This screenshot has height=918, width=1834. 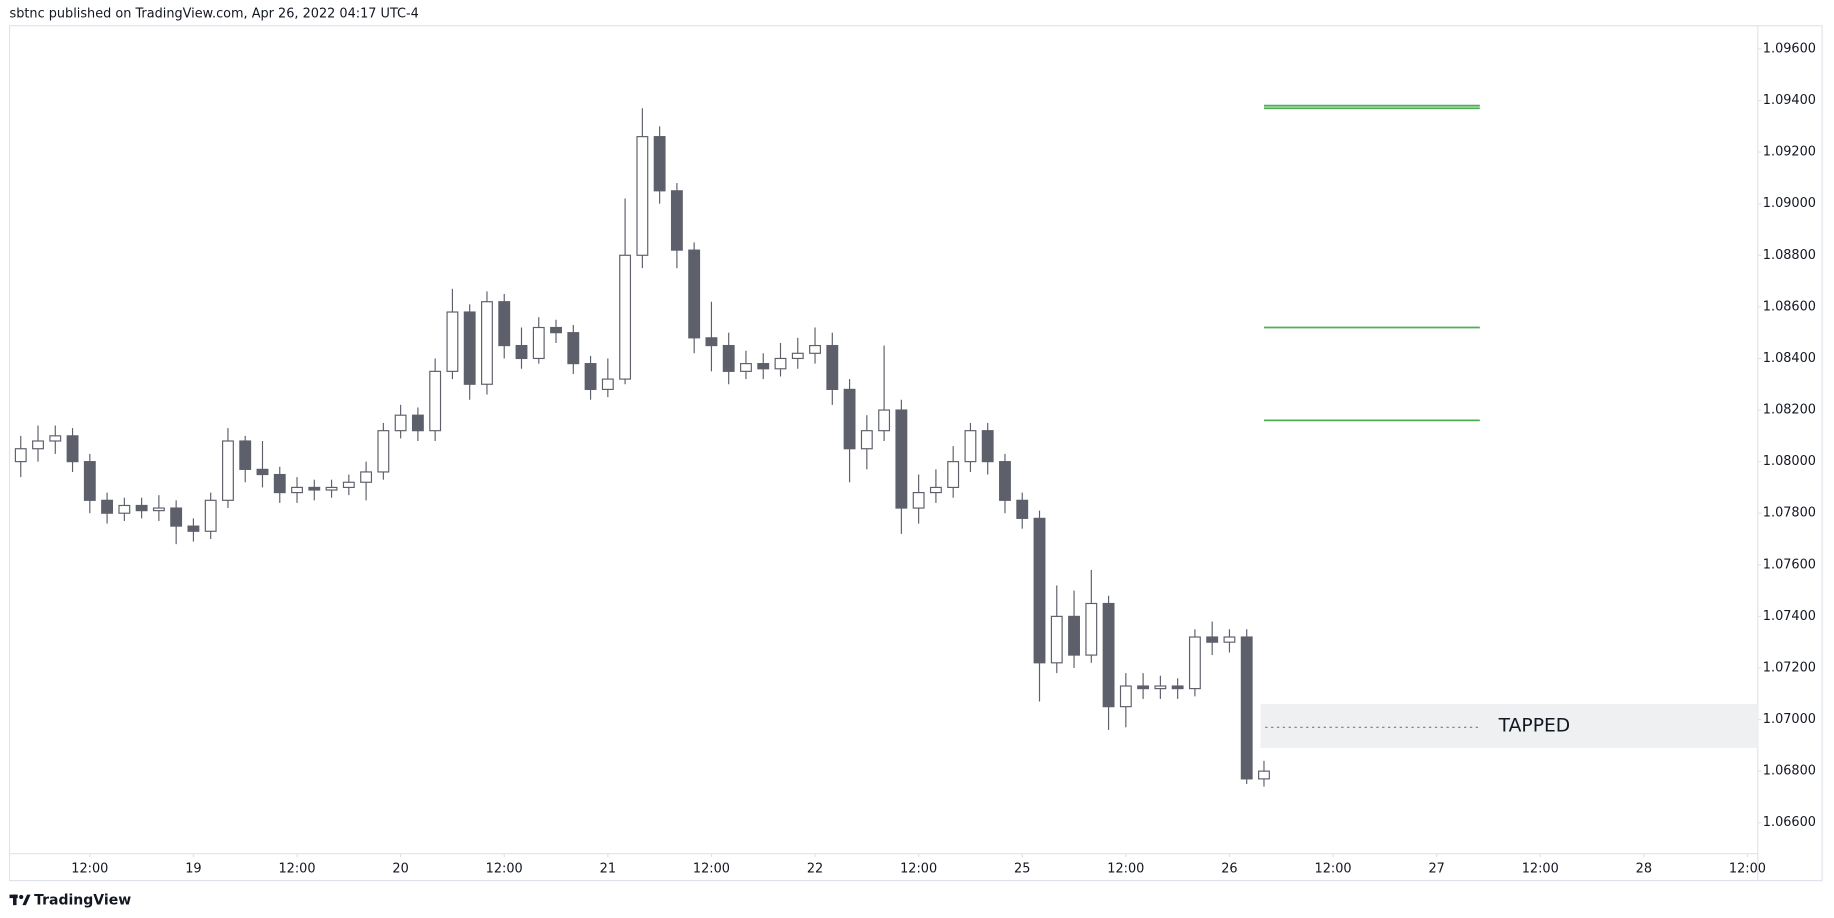 I want to click on y-tick-label: 1.07400, so click(x=1789, y=616).